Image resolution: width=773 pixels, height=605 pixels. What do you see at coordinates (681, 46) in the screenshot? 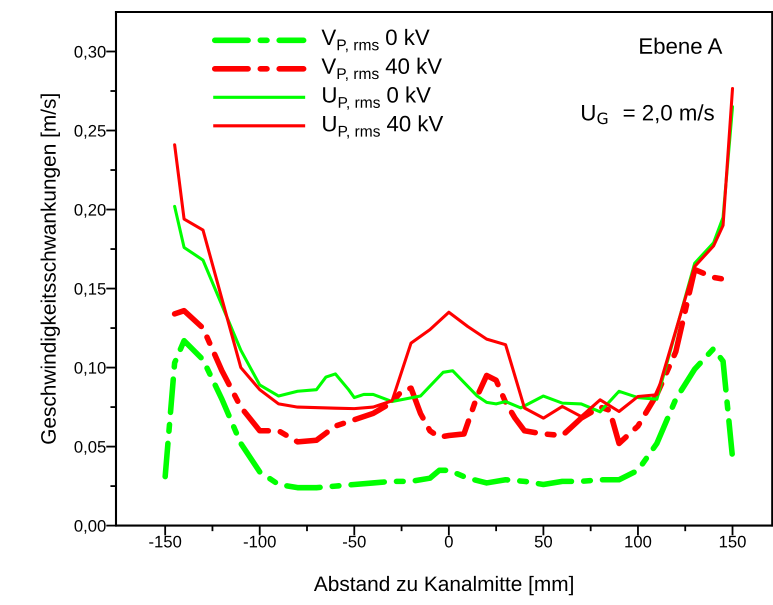
I see `annotation: Ebene A` at bounding box center [681, 46].